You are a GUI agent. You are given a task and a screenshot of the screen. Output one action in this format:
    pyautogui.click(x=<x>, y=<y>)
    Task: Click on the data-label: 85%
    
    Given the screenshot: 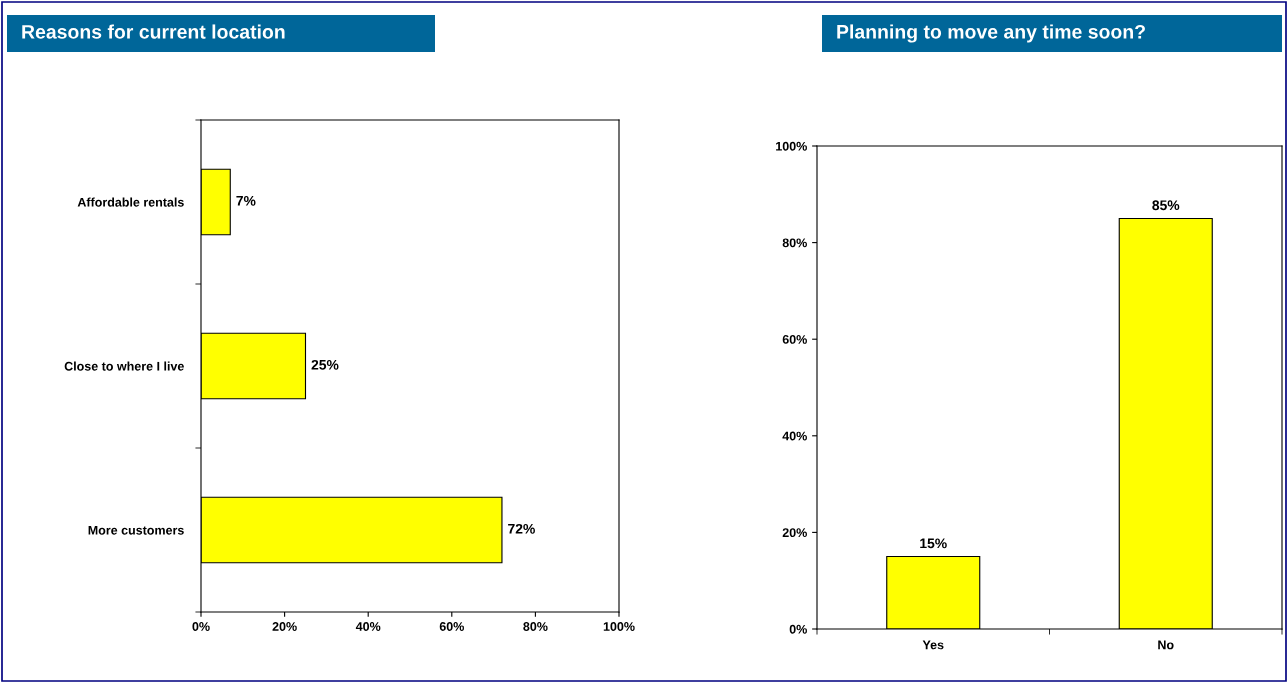 What is the action you would take?
    pyautogui.click(x=1166, y=205)
    